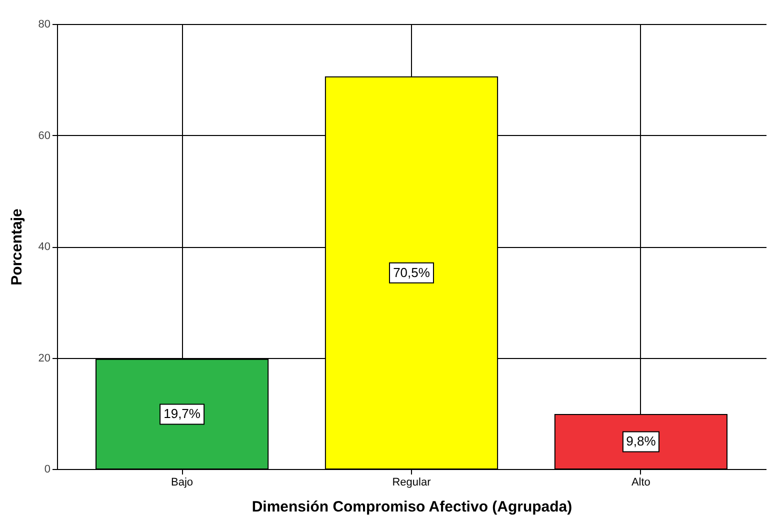 The width and height of the screenshot is (770, 518). I want to click on x-tick-label: Regular, so click(412, 482).